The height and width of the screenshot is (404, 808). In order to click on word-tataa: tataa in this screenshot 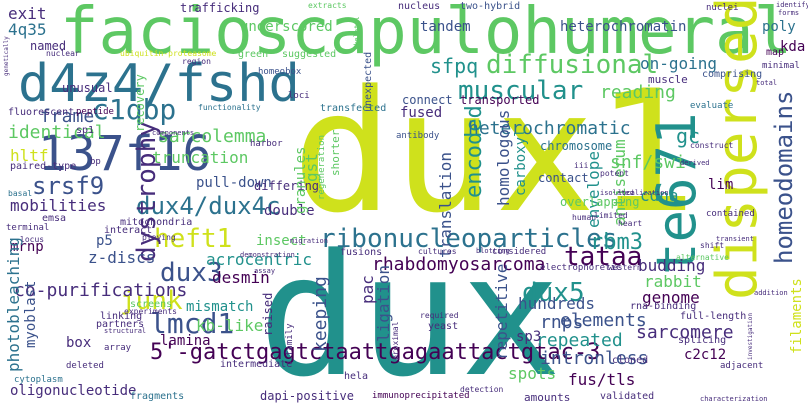, I will do `click(603, 257)`.